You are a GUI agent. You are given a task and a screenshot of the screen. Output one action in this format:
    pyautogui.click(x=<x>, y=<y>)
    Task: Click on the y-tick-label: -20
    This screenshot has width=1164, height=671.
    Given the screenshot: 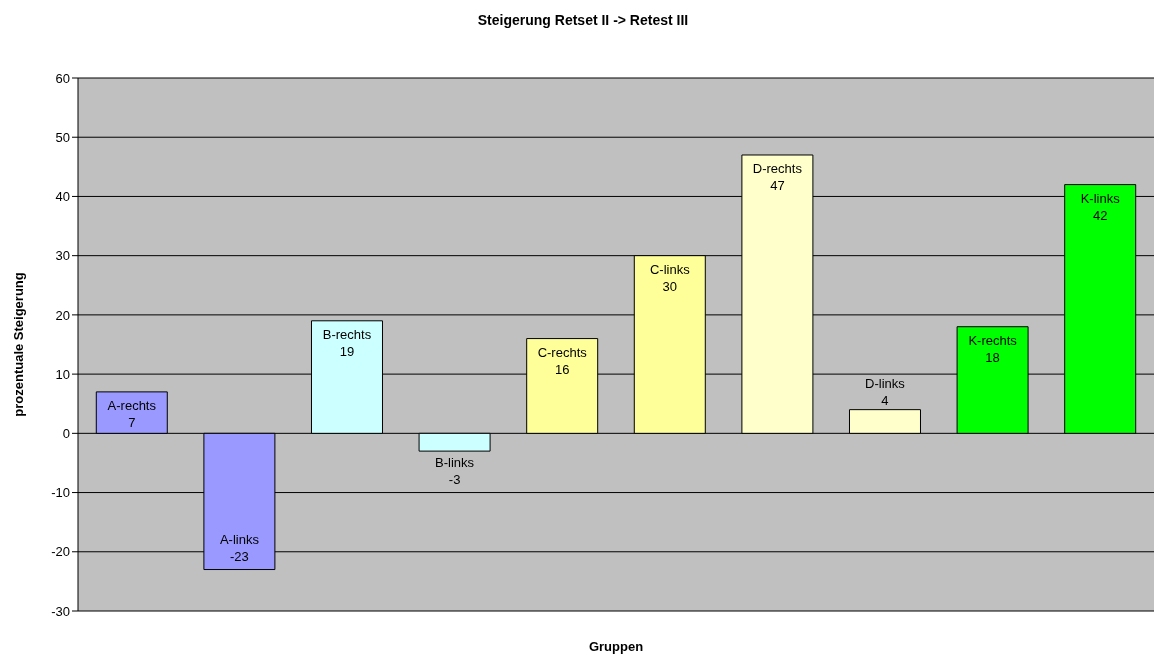 What is the action you would take?
    pyautogui.click(x=60, y=552)
    